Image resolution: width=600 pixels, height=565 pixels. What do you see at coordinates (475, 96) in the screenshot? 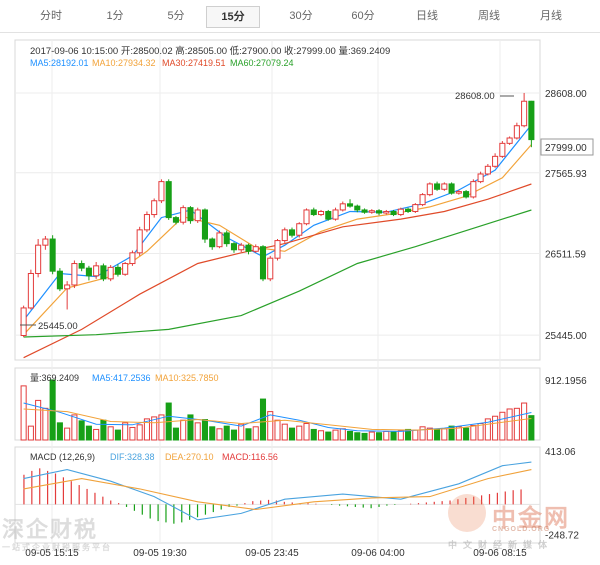
I see `high-annotation: 28608.00` at bounding box center [475, 96].